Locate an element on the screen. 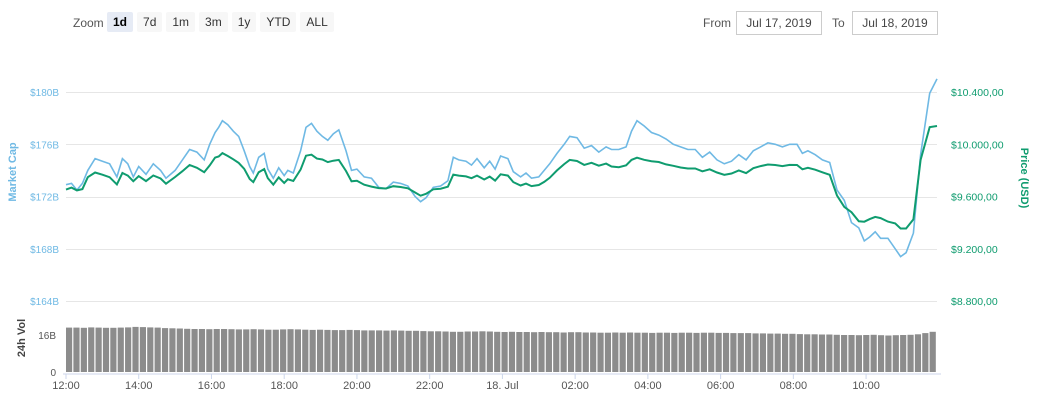 This screenshot has width=1043, height=405. zoom-button-1y: 1y is located at coordinates (244, 22).